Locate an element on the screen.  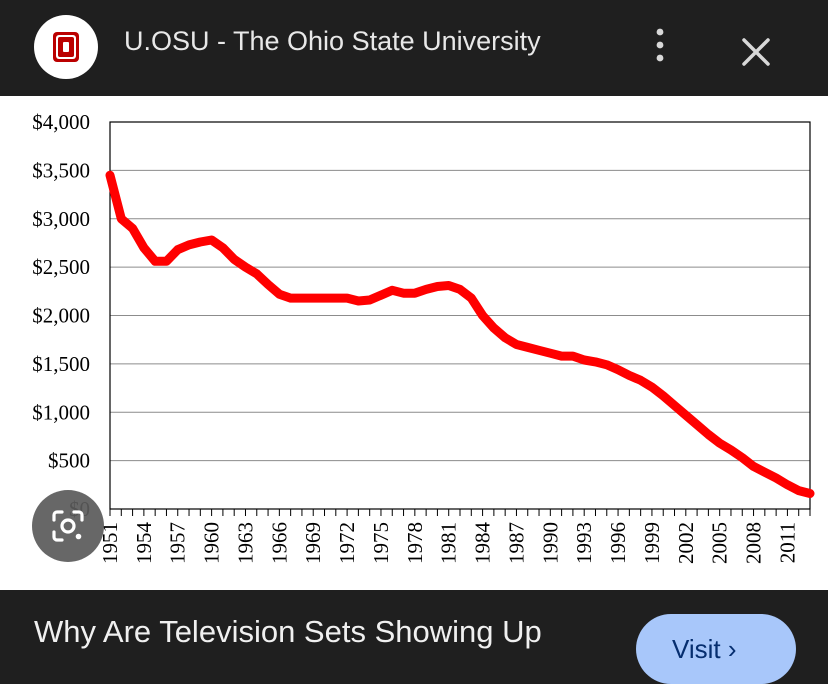
x-tick-label: 1972 is located at coordinates (347, 543).